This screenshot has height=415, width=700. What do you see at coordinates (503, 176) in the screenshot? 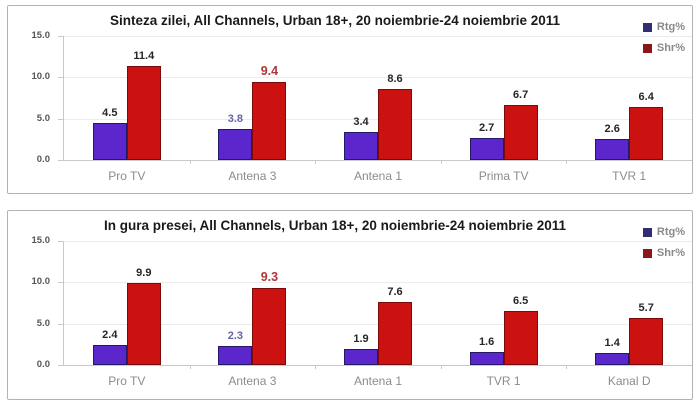
I see `category-label: Prima TV` at bounding box center [503, 176].